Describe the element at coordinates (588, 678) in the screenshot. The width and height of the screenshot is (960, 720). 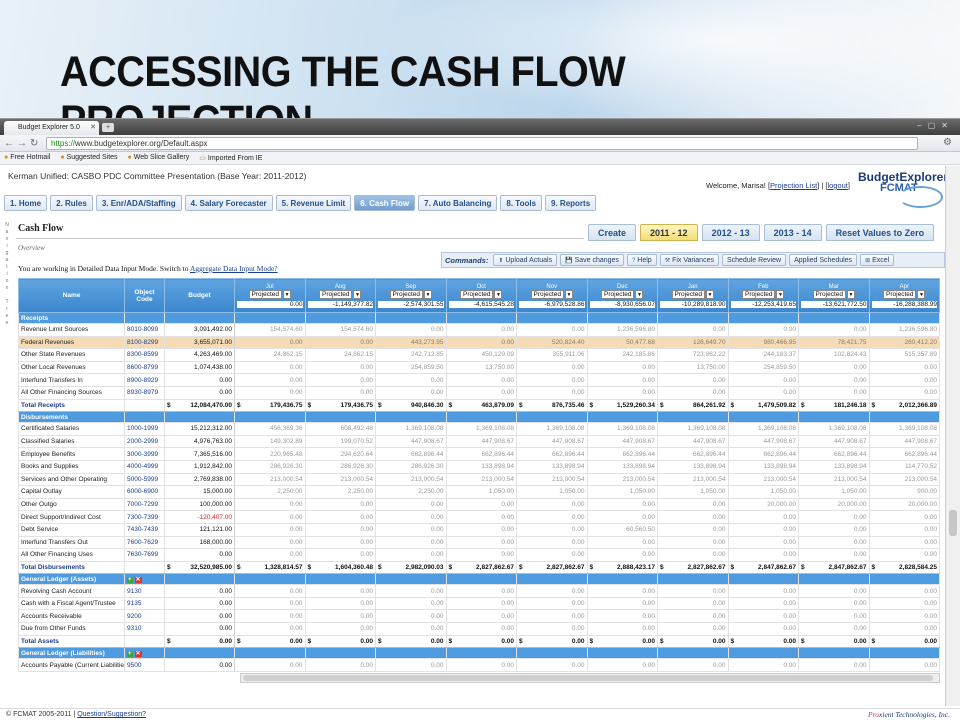
I see `scroll-thumb` at that location.